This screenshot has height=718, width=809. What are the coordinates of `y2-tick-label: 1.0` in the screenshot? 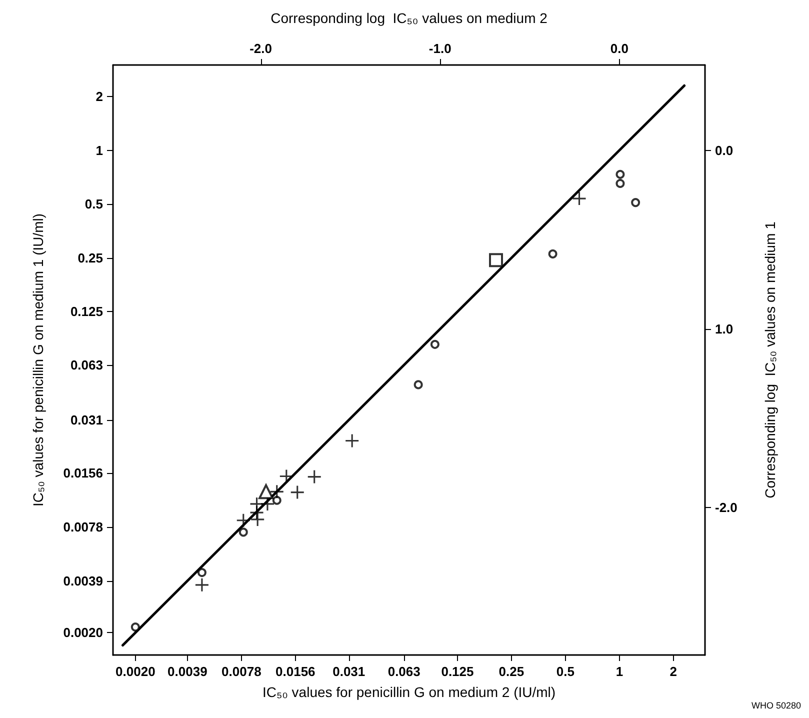 It's located at (724, 328).